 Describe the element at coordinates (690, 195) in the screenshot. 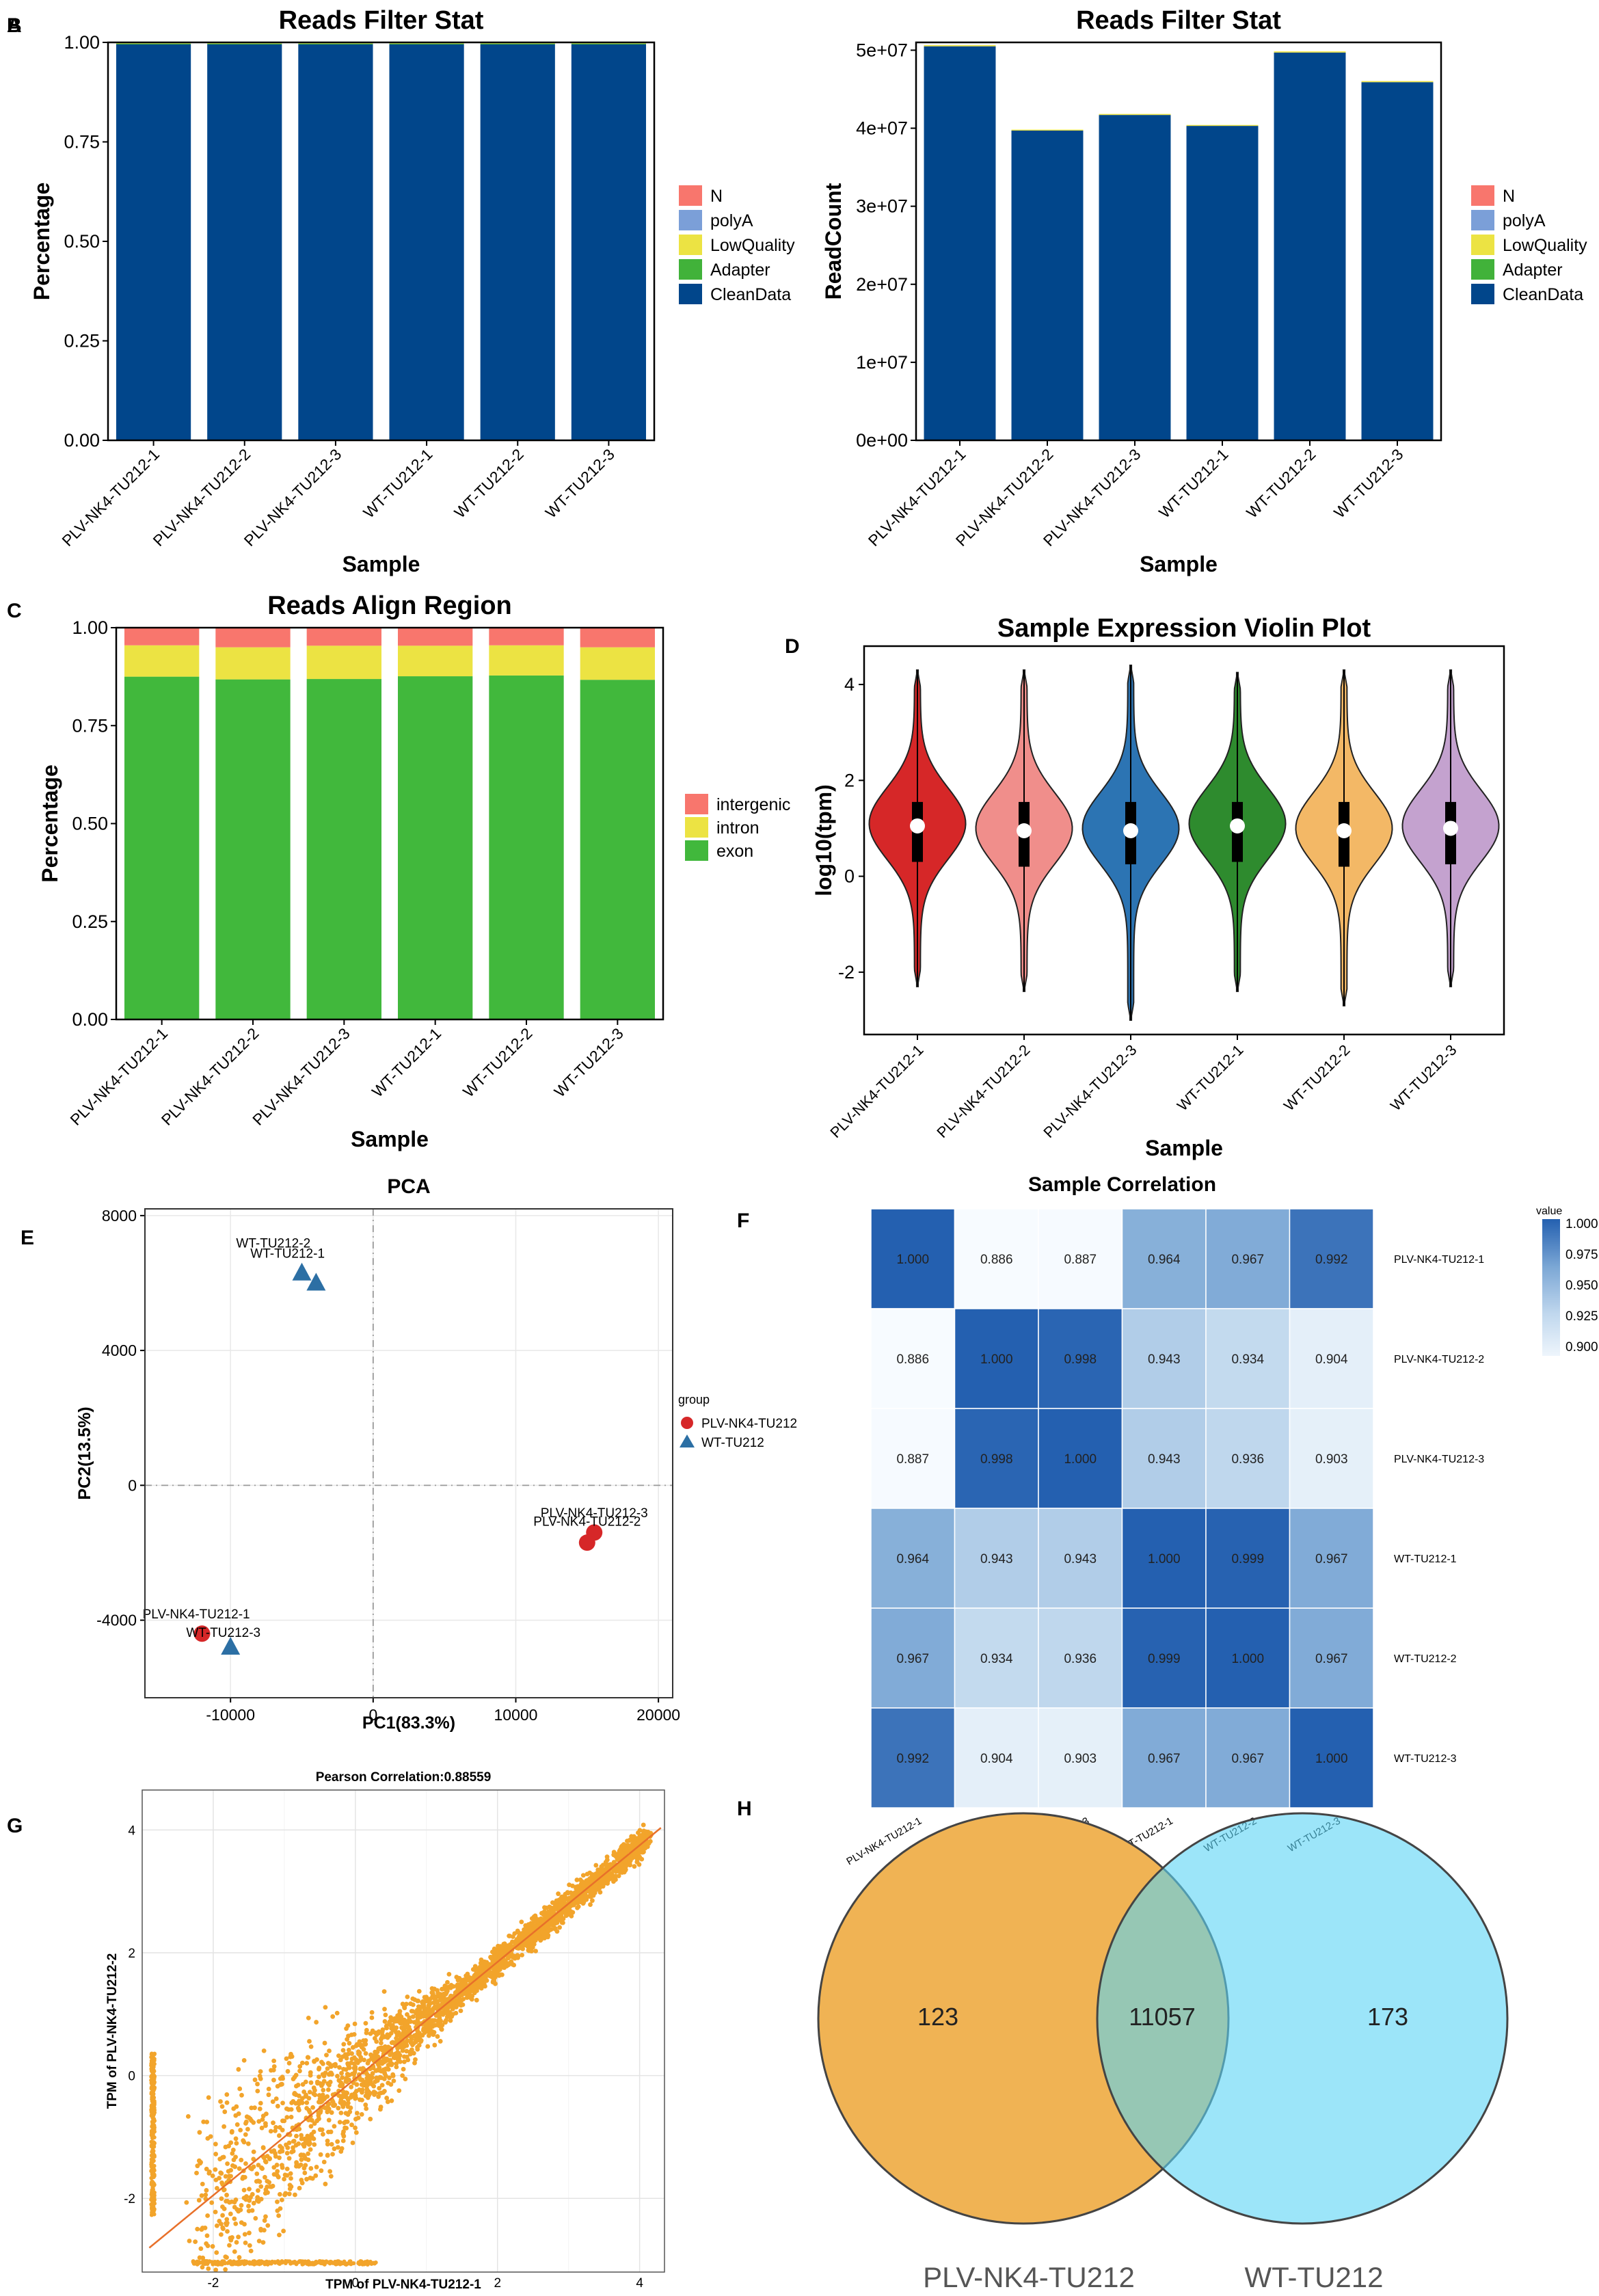

I see `legend-swatch-n` at that location.